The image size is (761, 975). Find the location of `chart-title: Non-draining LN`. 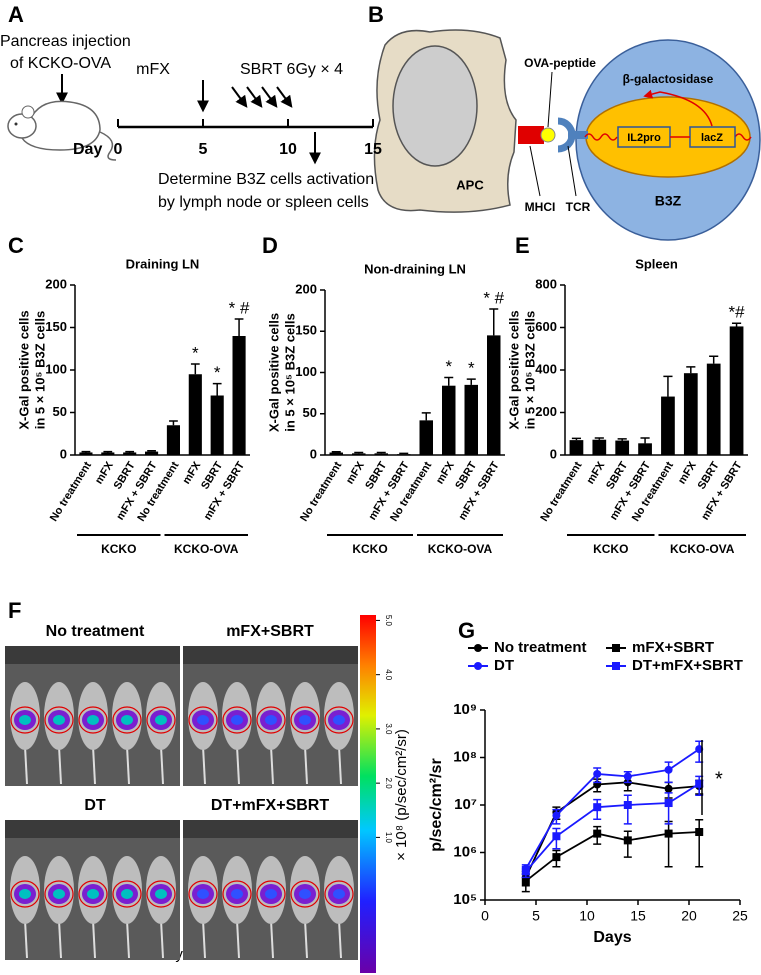

chart-title: Non-draining LN is located at coordinates (415, 268).